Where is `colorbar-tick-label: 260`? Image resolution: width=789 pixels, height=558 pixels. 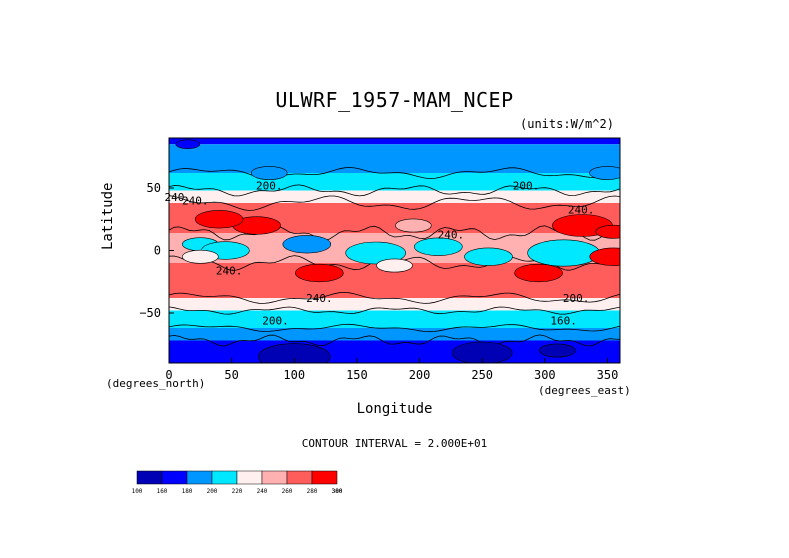
colorbar-tick-label: 260 is located at coordinates (287, 491).